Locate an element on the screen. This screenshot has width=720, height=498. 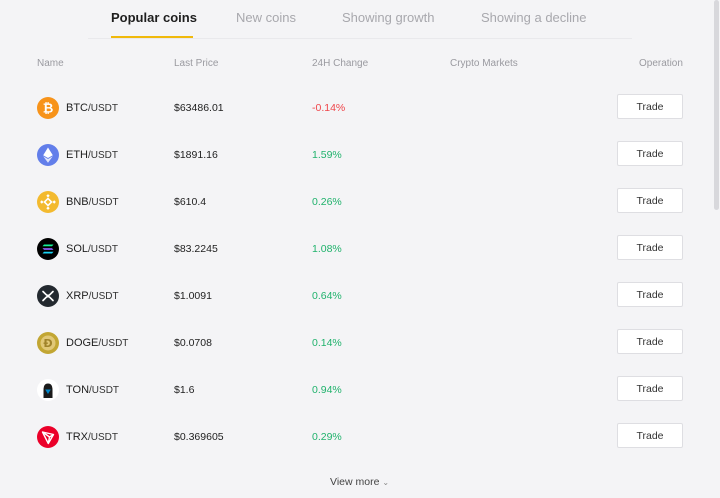
pair-label: TON/USDT is located at coordinates (92, 390).